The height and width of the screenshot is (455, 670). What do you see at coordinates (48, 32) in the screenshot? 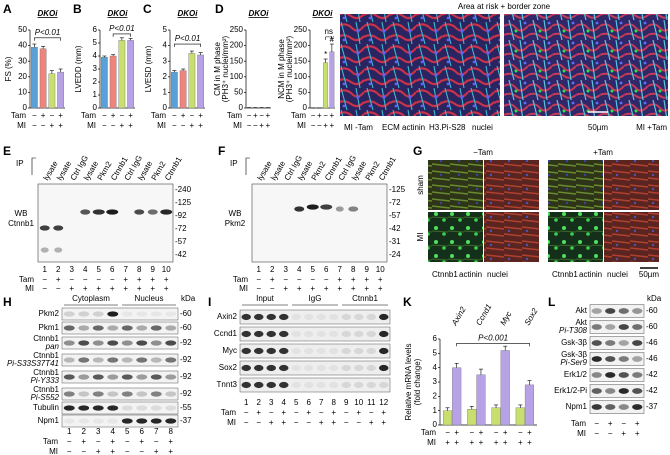
I see `annotation: P<0.01` at bounding box center [48, 32].